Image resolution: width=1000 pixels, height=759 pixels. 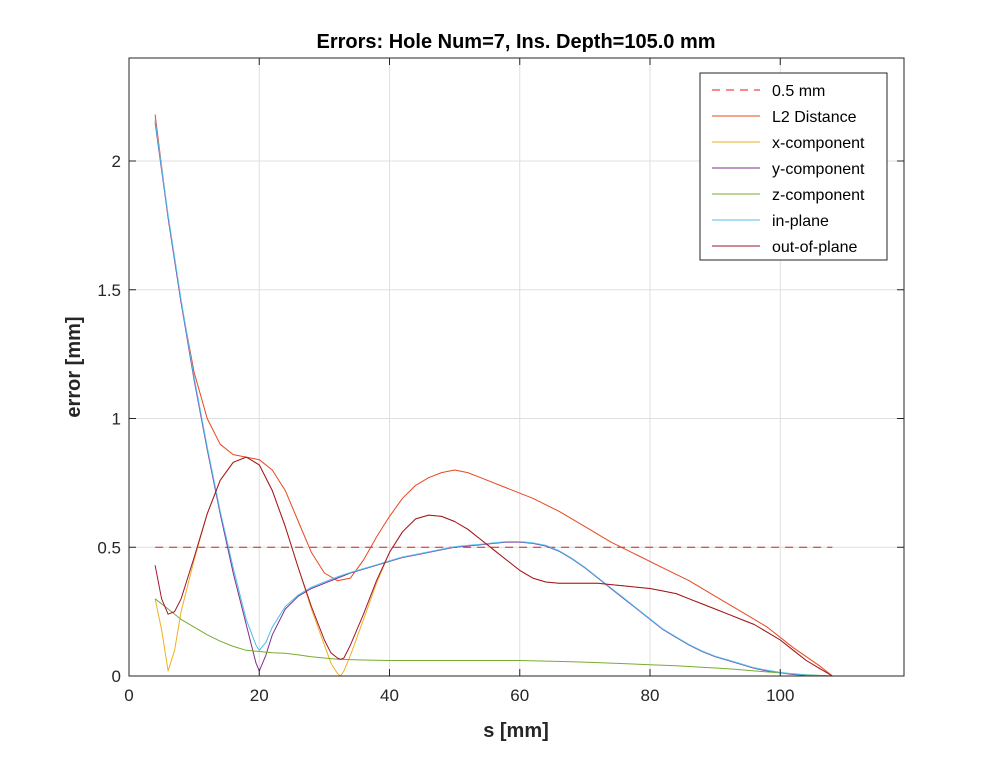 What do you see at coordinates (74, 366) in the screenshot?
I see `y-axis-label: error [mm]` at bounding box center [74, 366].